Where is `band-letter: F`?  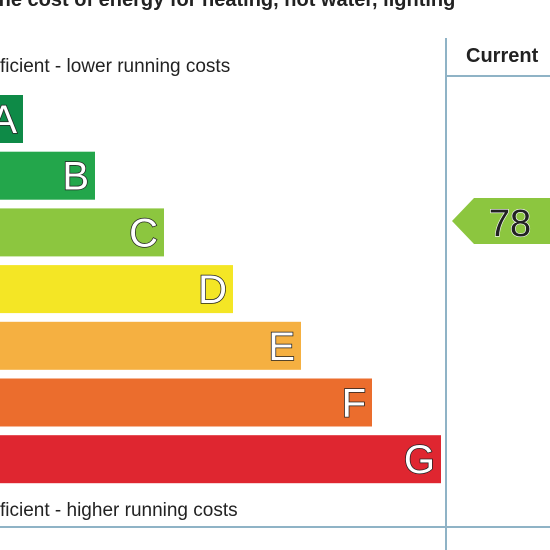 band-letter: F is located at coordinates (354, 404).